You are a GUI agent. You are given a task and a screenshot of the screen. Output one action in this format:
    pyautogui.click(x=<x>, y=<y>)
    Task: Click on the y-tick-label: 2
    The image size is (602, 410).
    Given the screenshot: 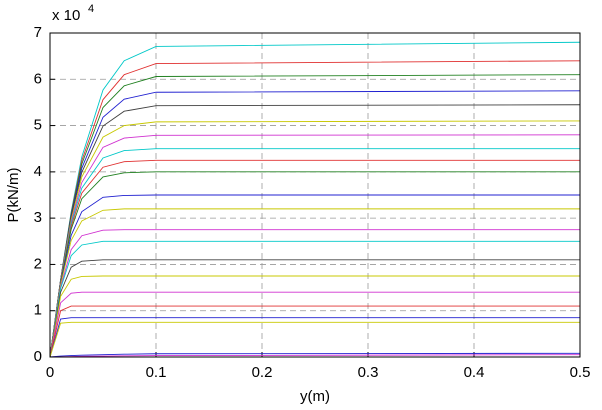 What is the action you would take?
    pyautogui.click(x=38, y=263)
    